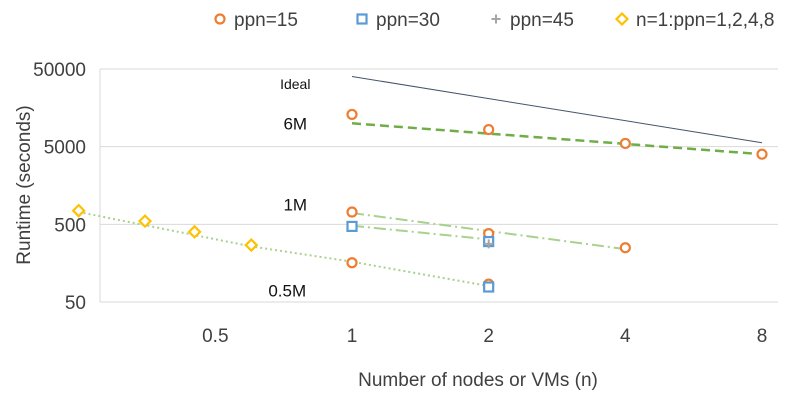 Image resolution: width=795 pixels, height=400 pixels. I want to click on annotation-label: Ideal, so click(295, 84).